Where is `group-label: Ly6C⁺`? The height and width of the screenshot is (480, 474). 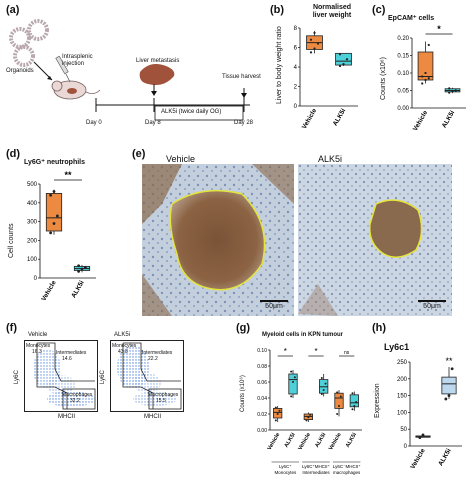 group-label: Ly6C⁺ is located at coordinates (285, 466).